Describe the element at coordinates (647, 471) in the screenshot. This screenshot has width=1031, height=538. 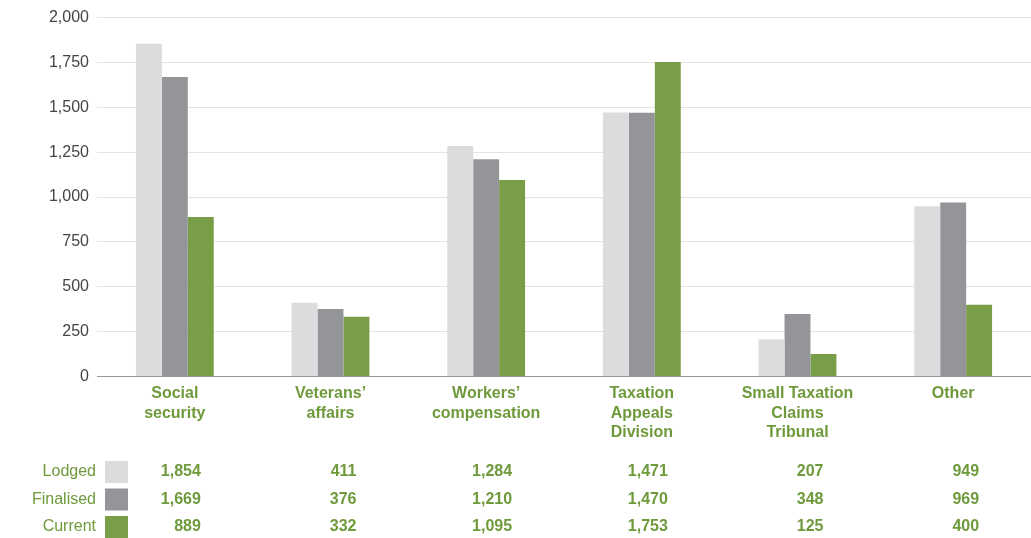
I see `data-label: 1,471` at that location.